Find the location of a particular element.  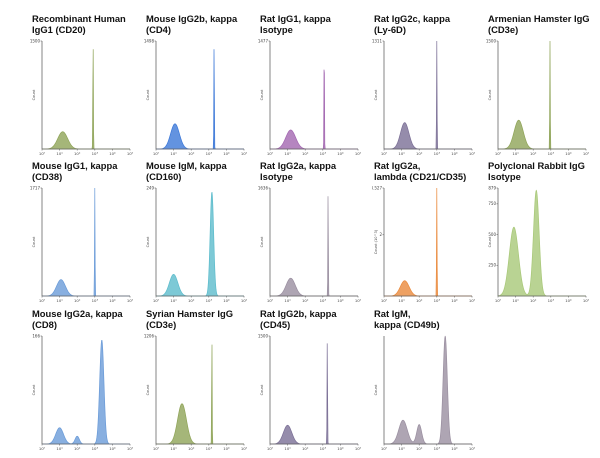

y-tick-label: 1498 is located at coordinates (149, 40).